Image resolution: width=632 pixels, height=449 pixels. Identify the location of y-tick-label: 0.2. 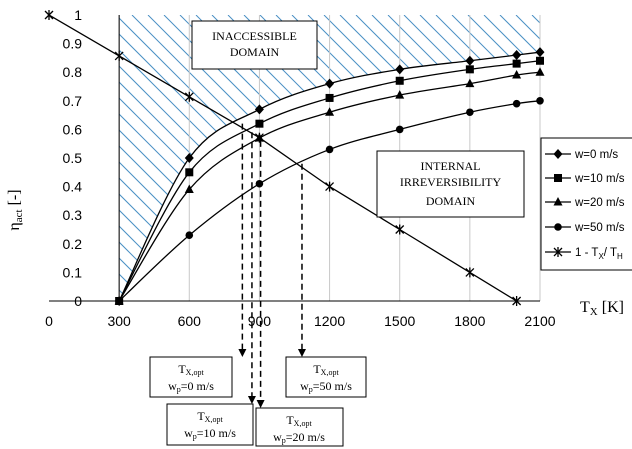
(73, 244).